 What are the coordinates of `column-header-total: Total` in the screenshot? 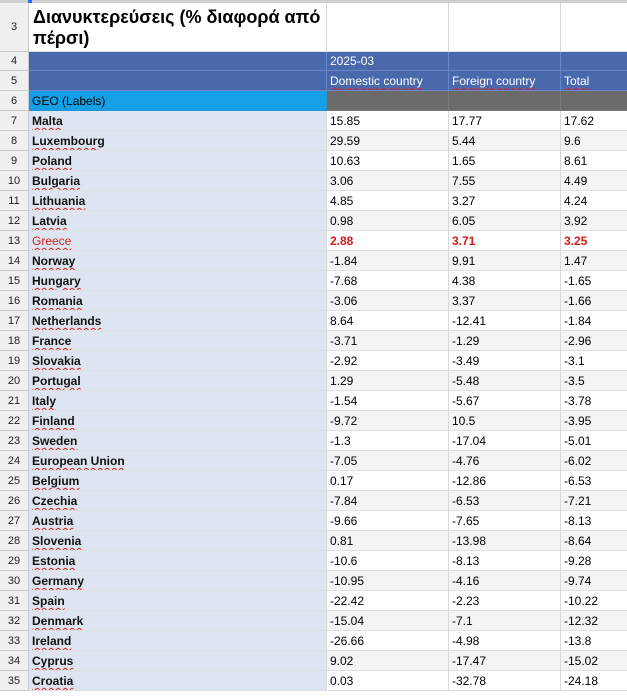 It's located at (594, 81).